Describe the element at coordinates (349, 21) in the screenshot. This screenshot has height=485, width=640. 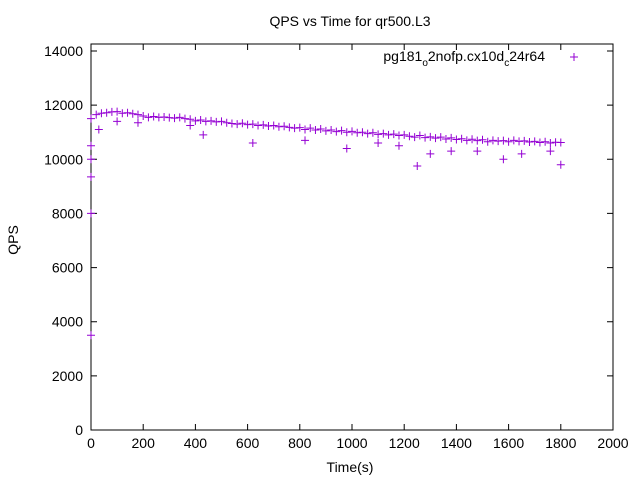
I see `chart-title: QPS vs Time for qr500.L3` at that location.